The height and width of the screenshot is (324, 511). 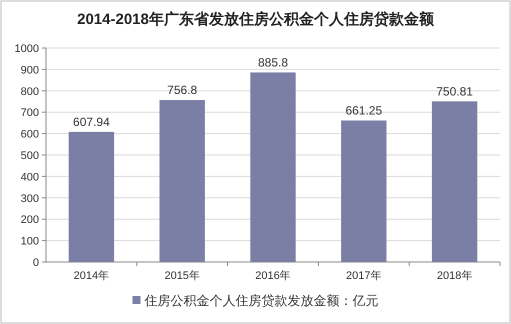 What do you see at coordinates (26, 49) in the screenshot?
I see `y-tick-label: 1000` at bounding box center [26, 49].